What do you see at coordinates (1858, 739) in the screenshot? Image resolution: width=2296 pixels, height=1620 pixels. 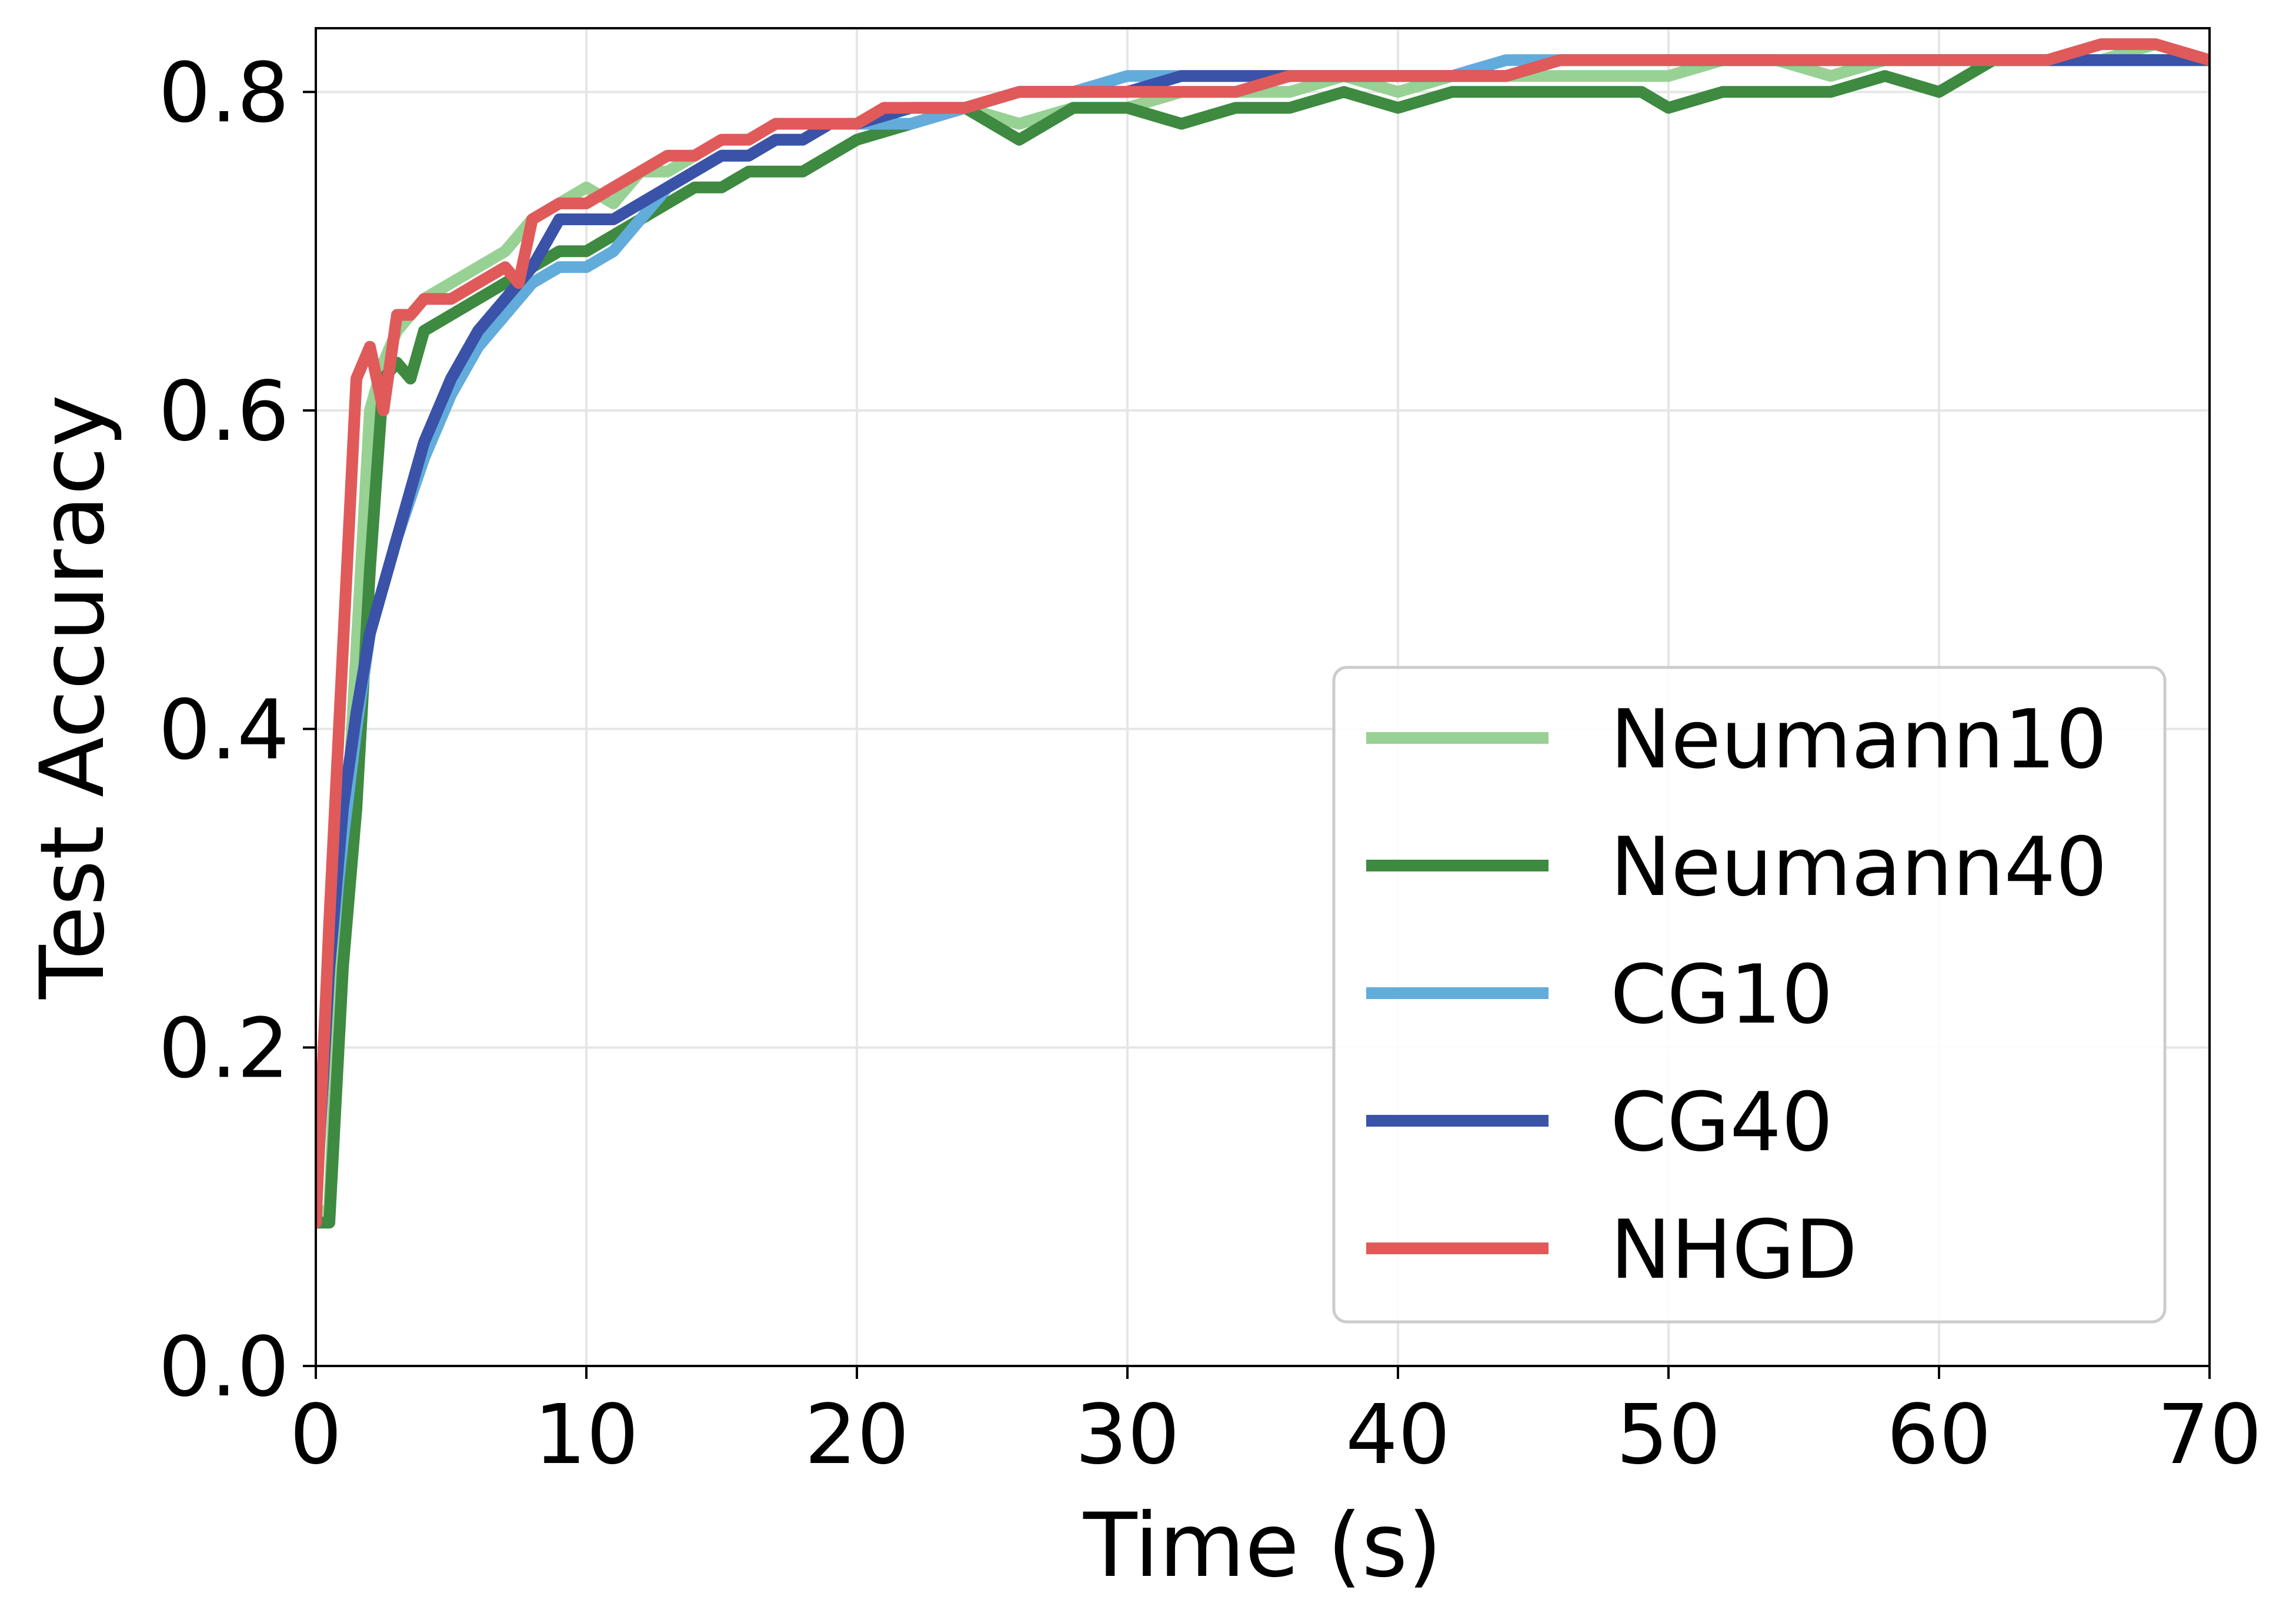 I see `legend-label: Neumann10` at bounding box center [1858, 739].